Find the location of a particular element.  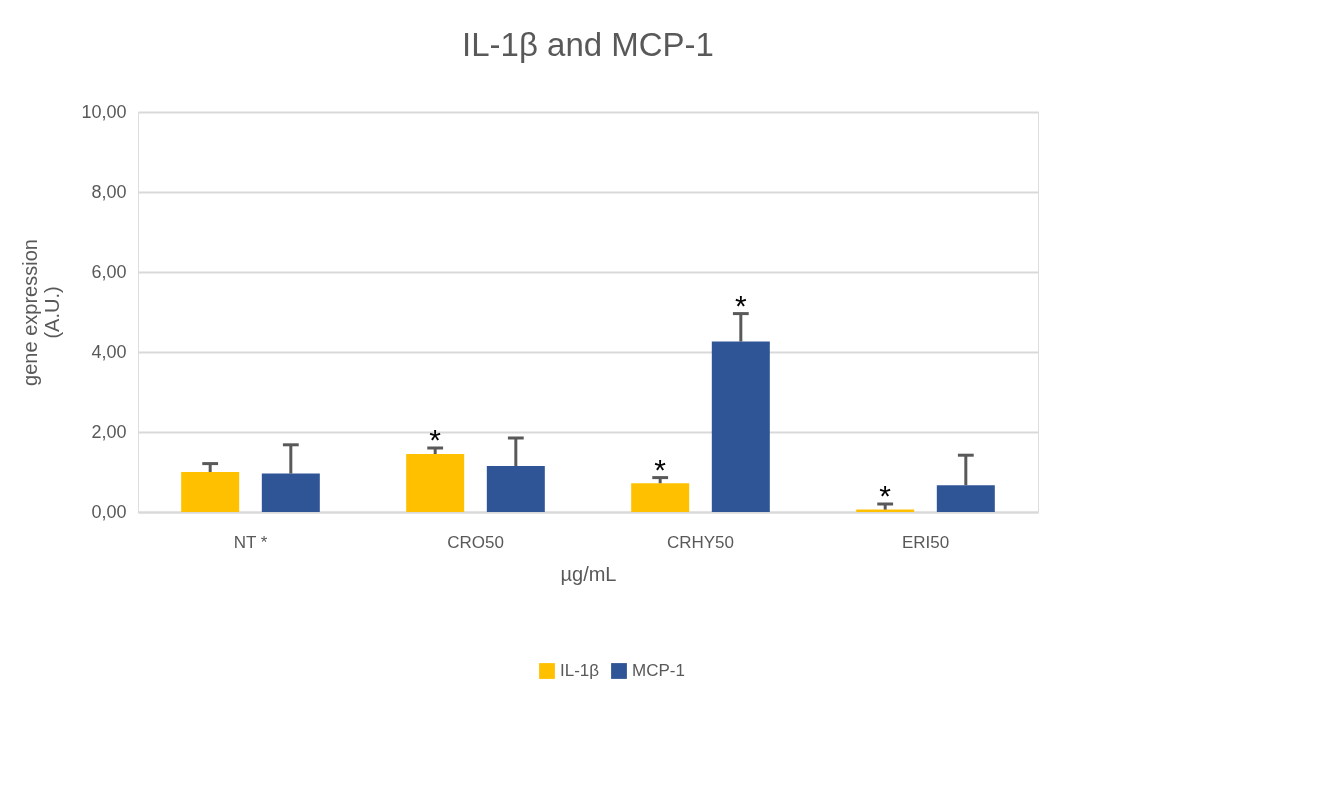

x-tick-label: CRO50 is located at coordinates (475, 542).